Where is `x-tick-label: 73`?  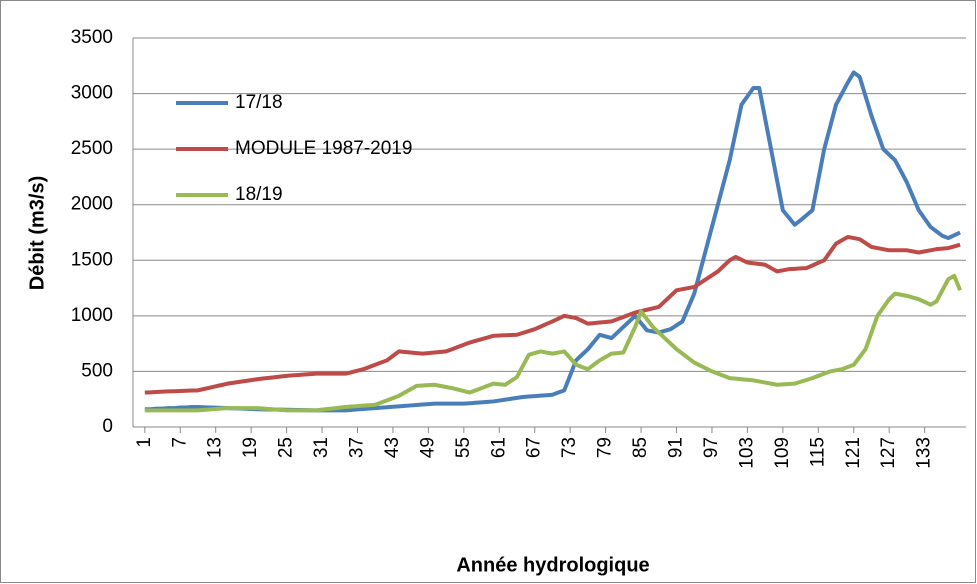
x-tick-label: 73 is located at coordinates (569, 447).